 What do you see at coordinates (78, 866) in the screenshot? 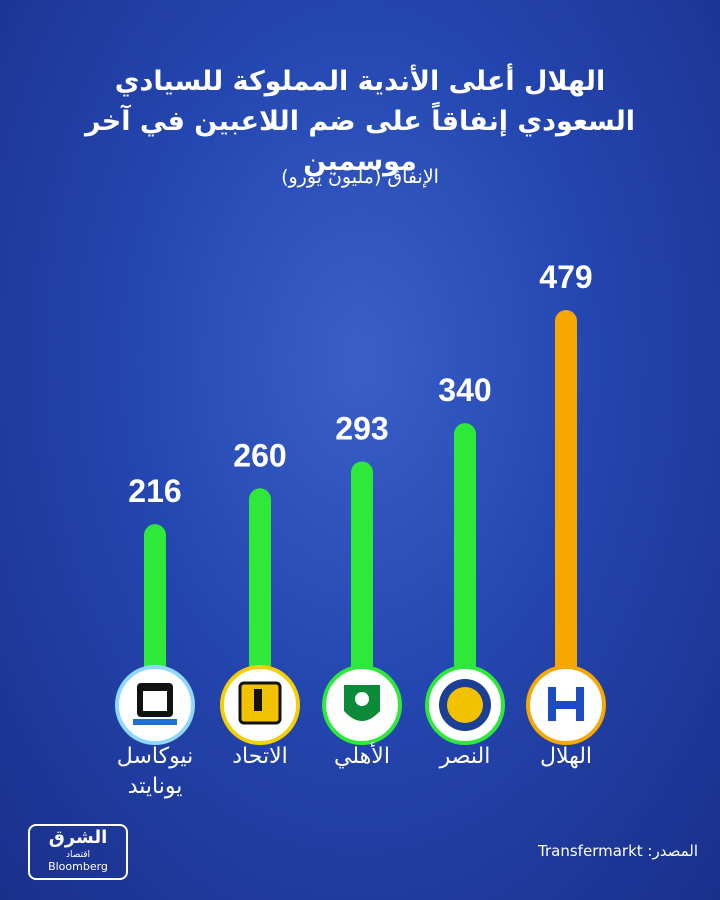
I see `brand-partner: Bloomberg` at bounding box center [78, 866].